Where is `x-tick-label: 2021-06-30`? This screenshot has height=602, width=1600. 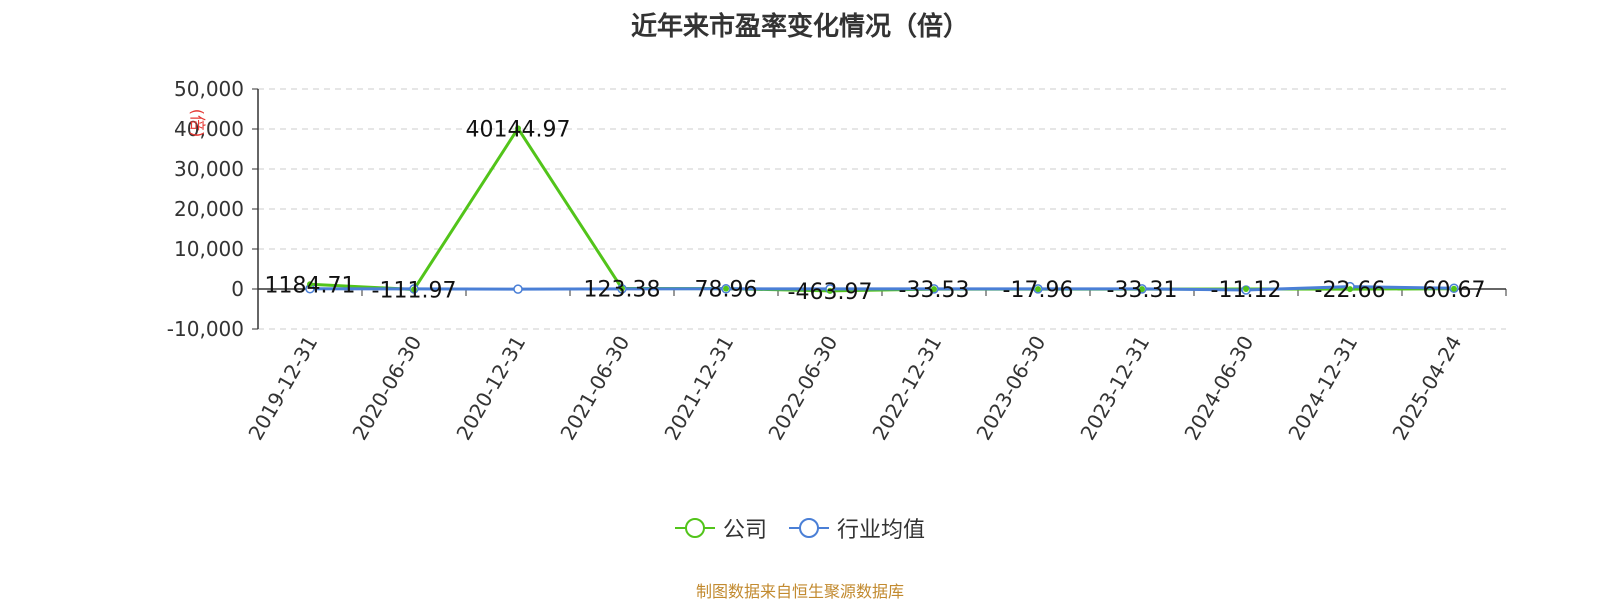 x-tick-label: 2021-06-30 is located at coordinates (594, 388).